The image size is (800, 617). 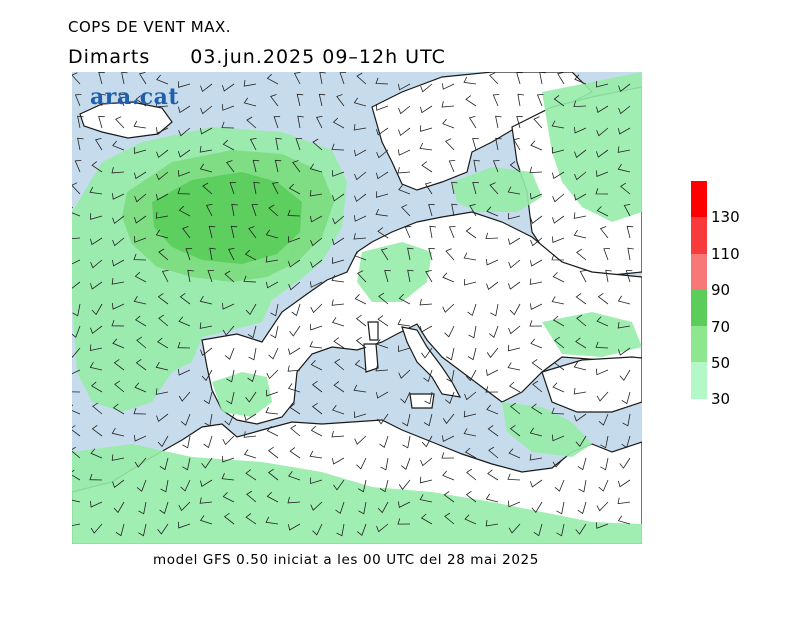 I want to click on chart-title: COPS DE VENT MAX., so click(x=150, y=27).